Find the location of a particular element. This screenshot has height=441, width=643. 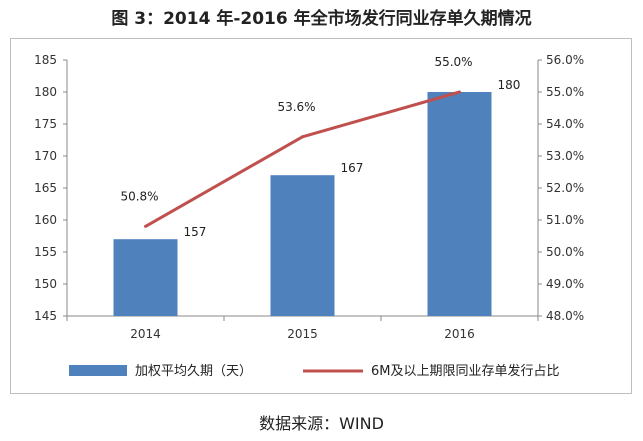

left-tick-label: 165 is located at coordinates (45, 188).